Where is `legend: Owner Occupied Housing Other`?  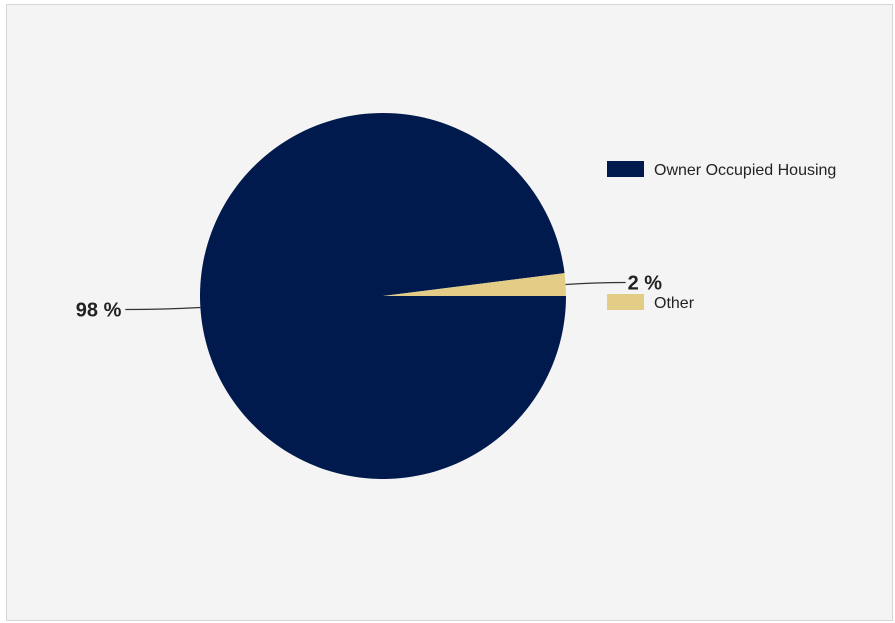 legend: Owner Occupied Housing Other is located at coordinates (721, 236).